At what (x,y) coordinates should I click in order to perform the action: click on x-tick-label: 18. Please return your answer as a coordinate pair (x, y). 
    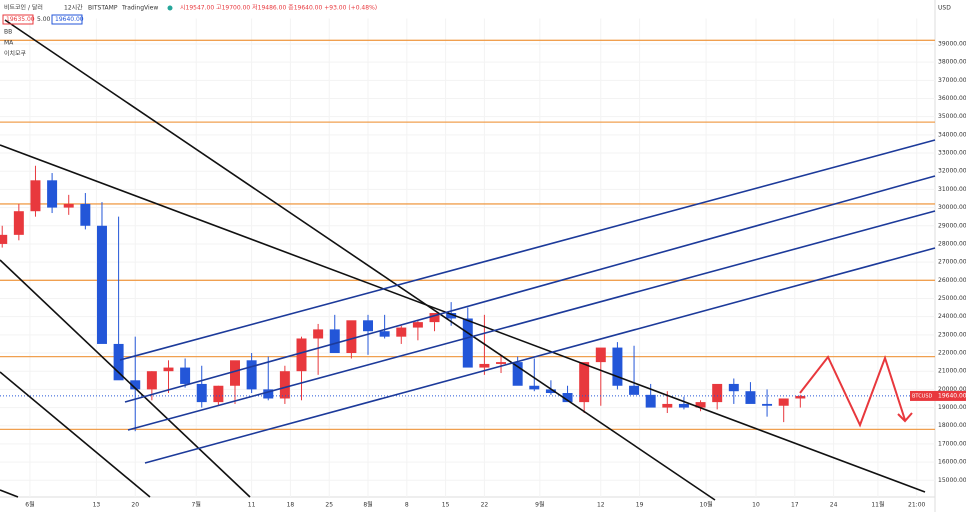
    Looking at the image, I should click on (291, 505).